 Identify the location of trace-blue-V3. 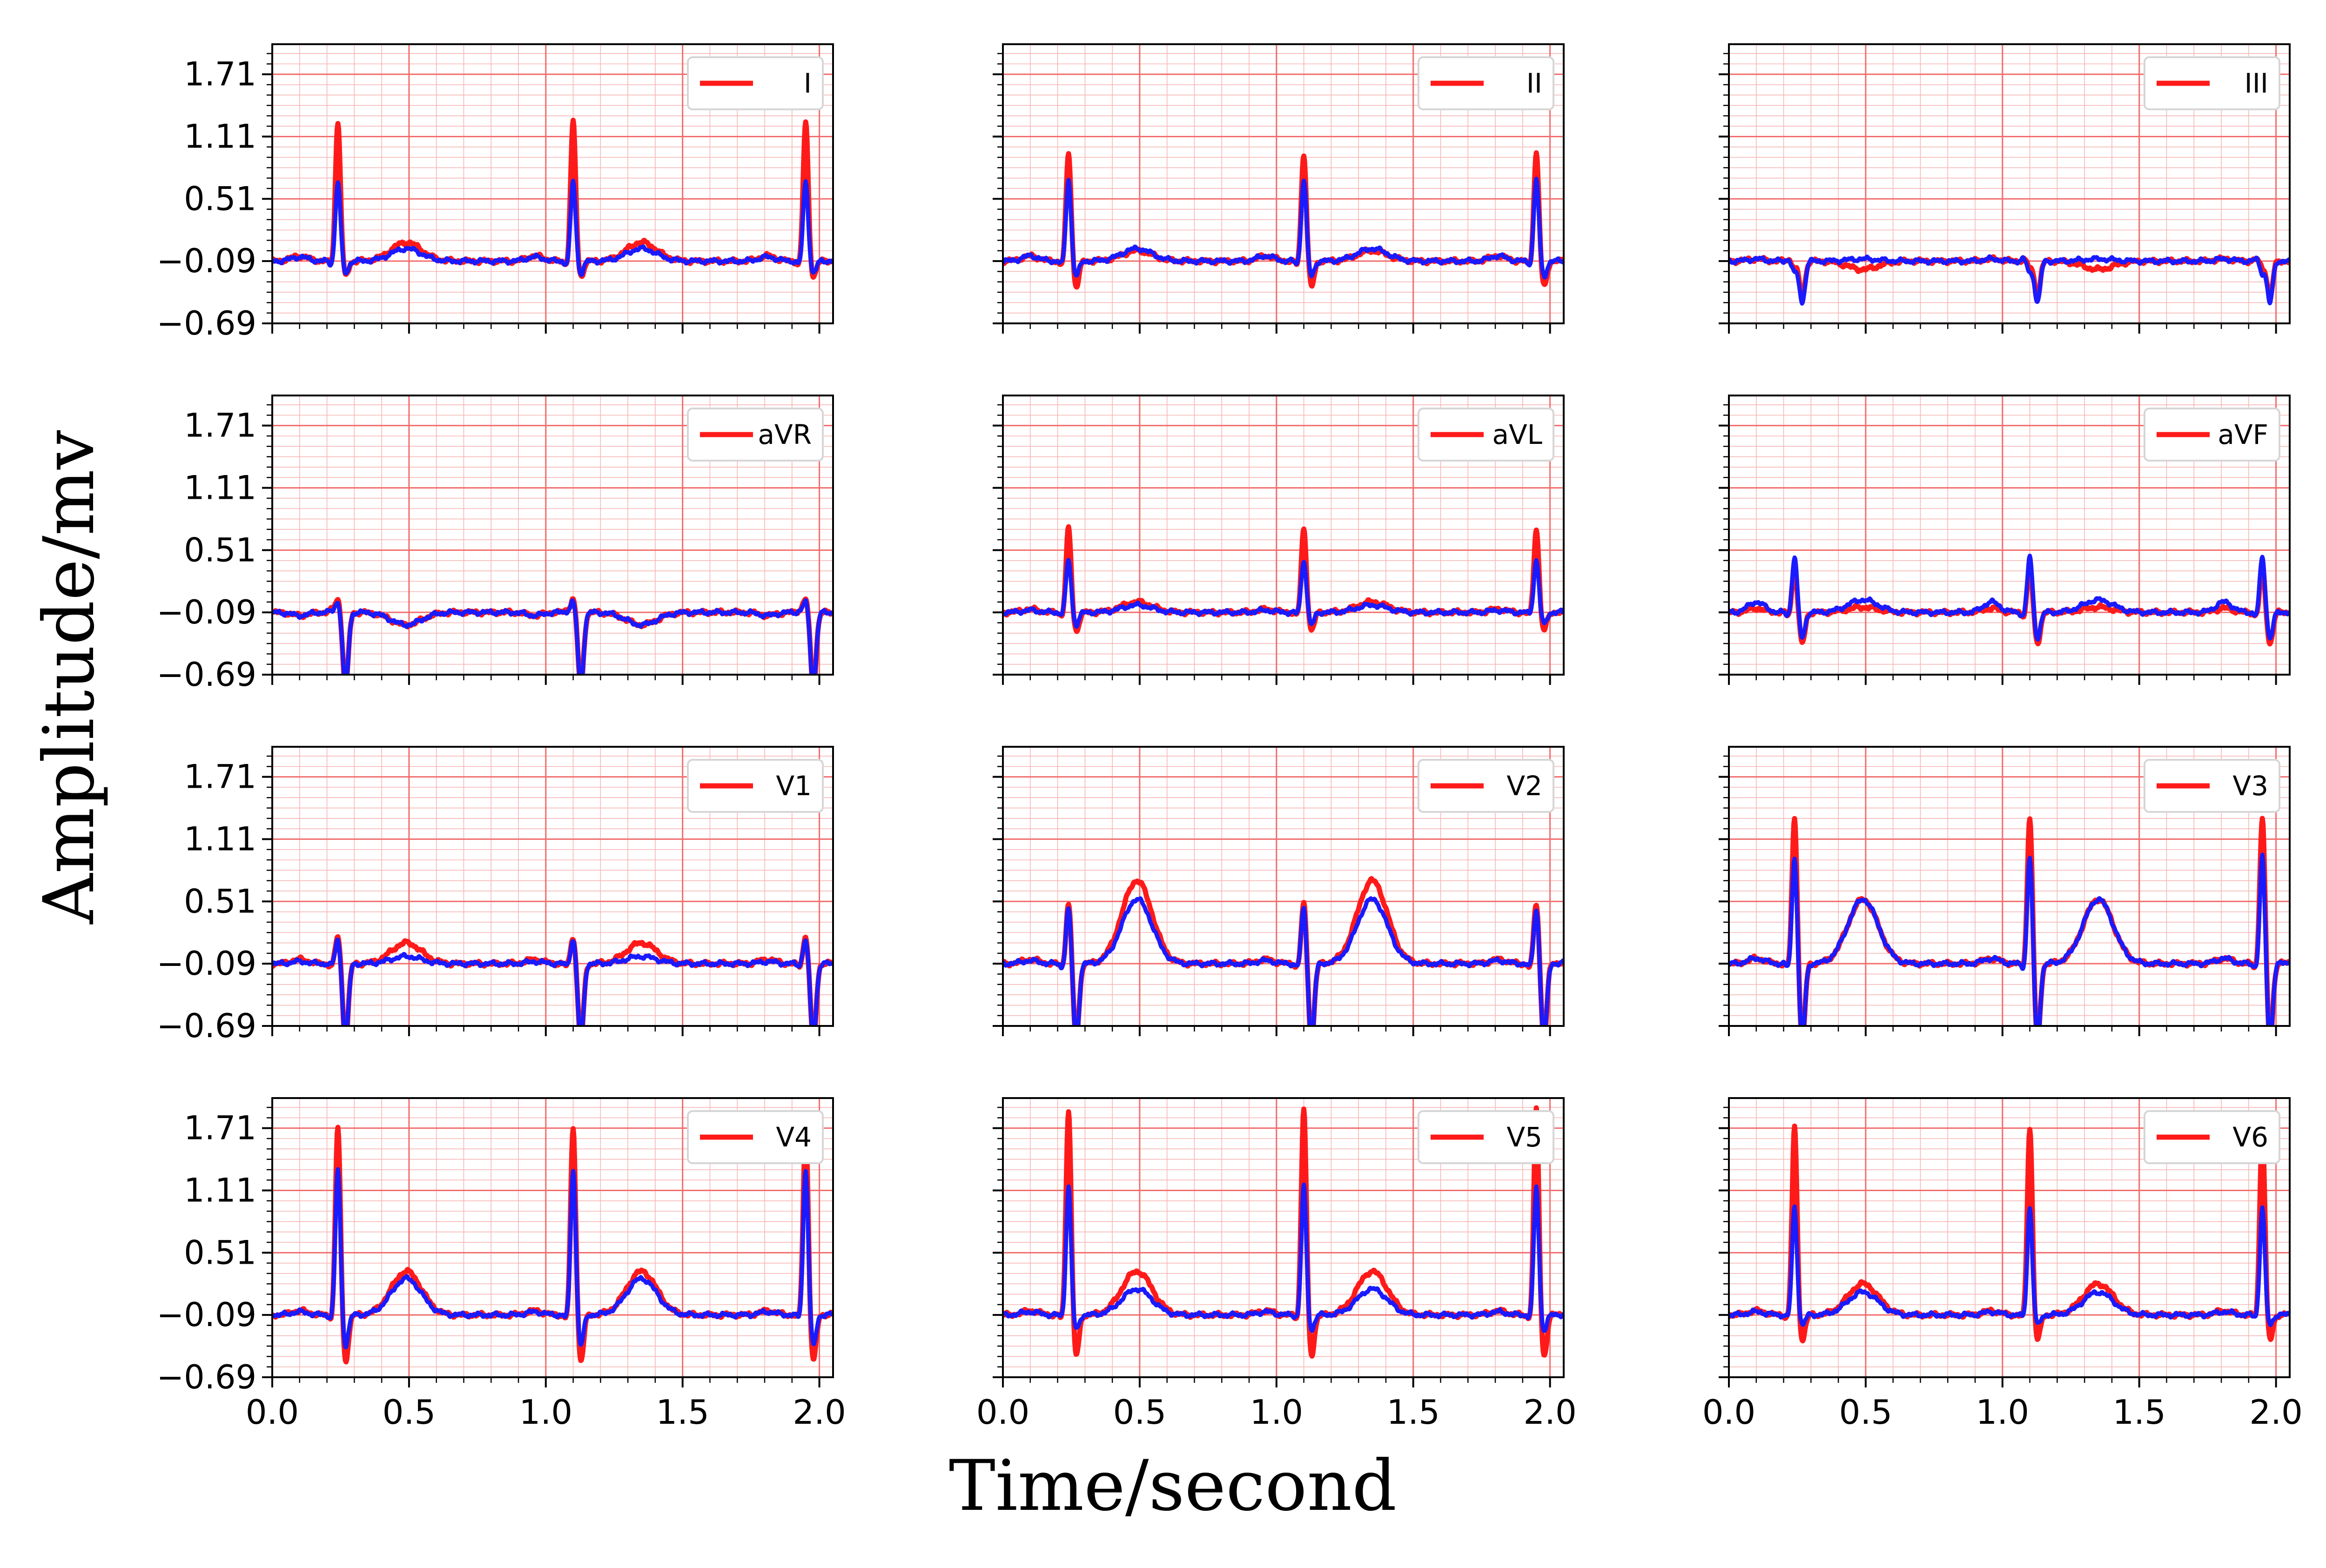
(2009, 939).